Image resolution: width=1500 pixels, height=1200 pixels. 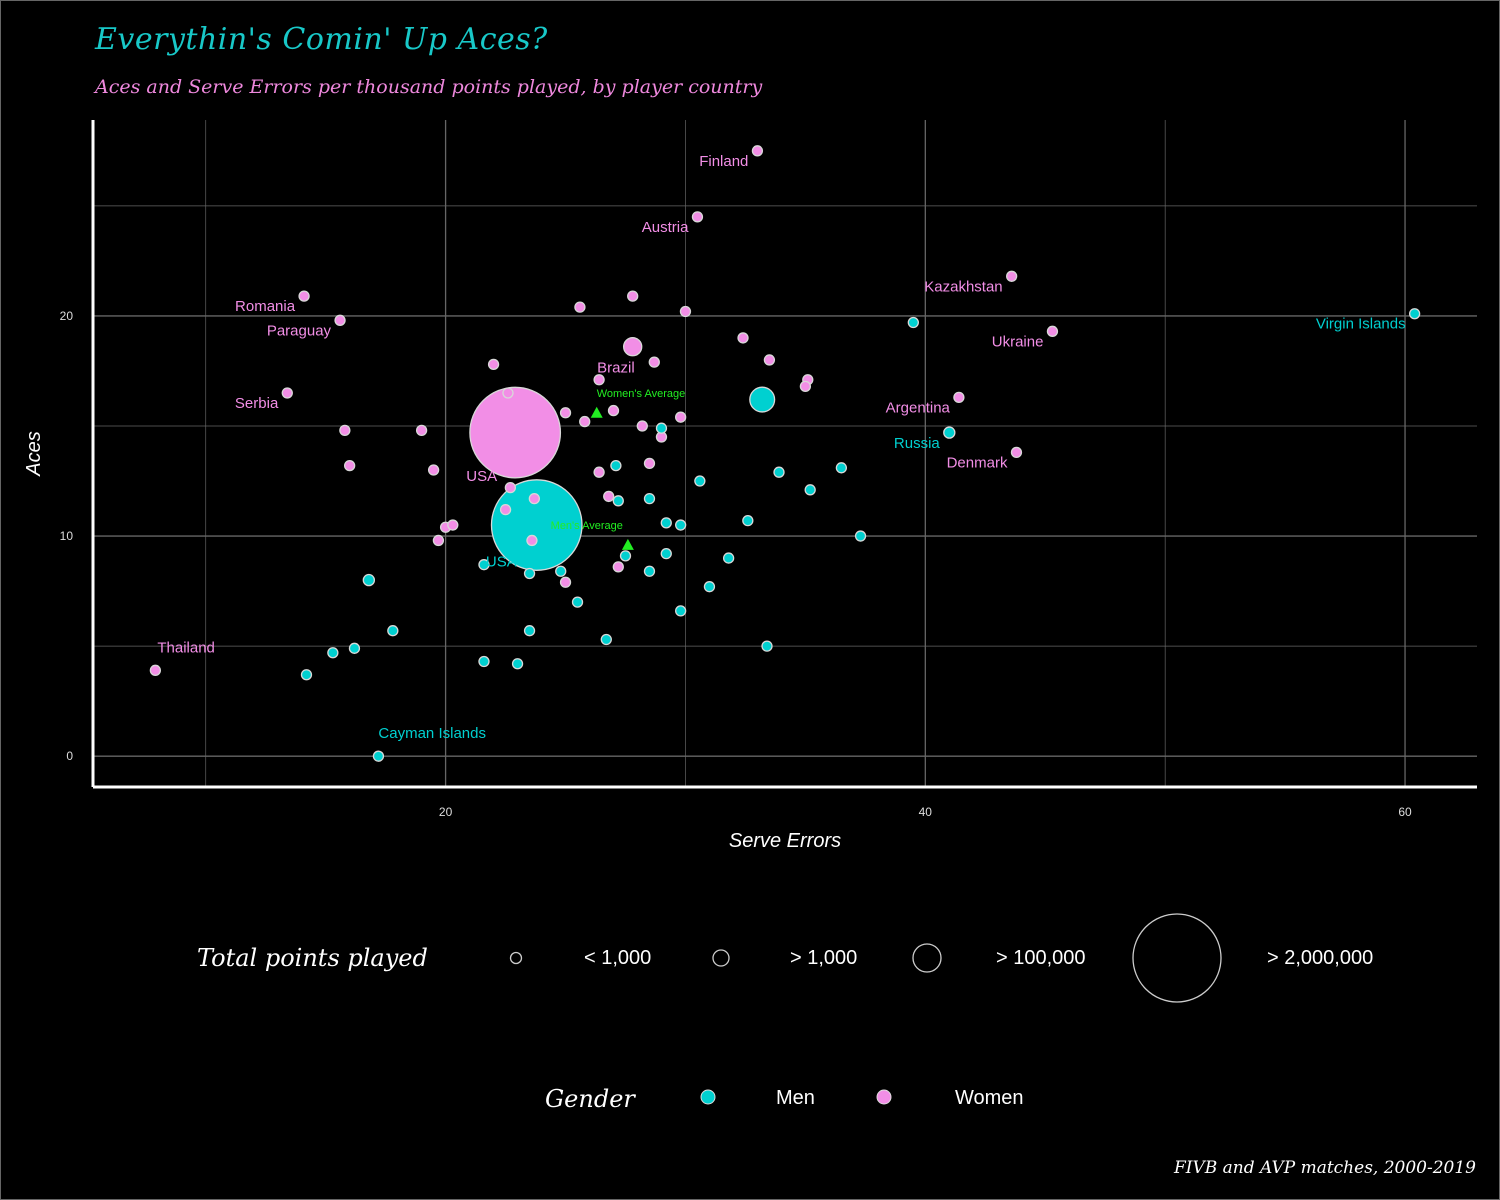 I want to click on point-label: Romania, so click(x=265, y=306).